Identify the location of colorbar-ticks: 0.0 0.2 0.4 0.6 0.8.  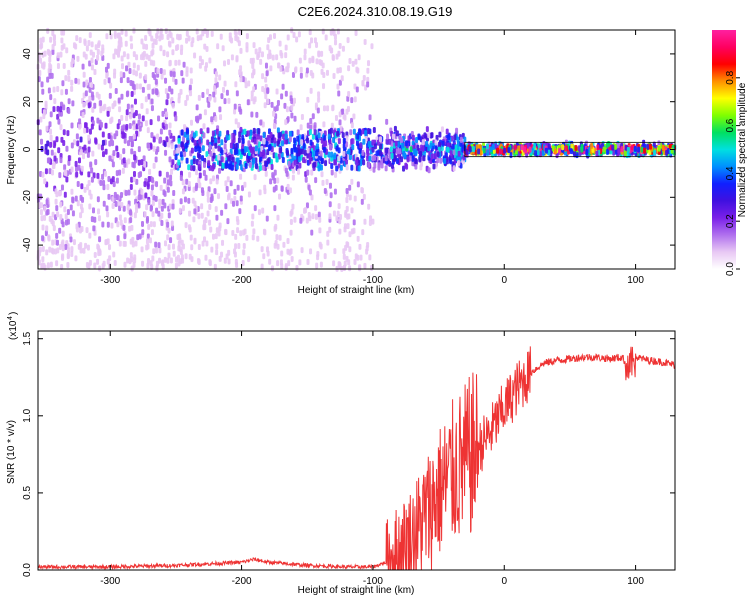
(732, 173).